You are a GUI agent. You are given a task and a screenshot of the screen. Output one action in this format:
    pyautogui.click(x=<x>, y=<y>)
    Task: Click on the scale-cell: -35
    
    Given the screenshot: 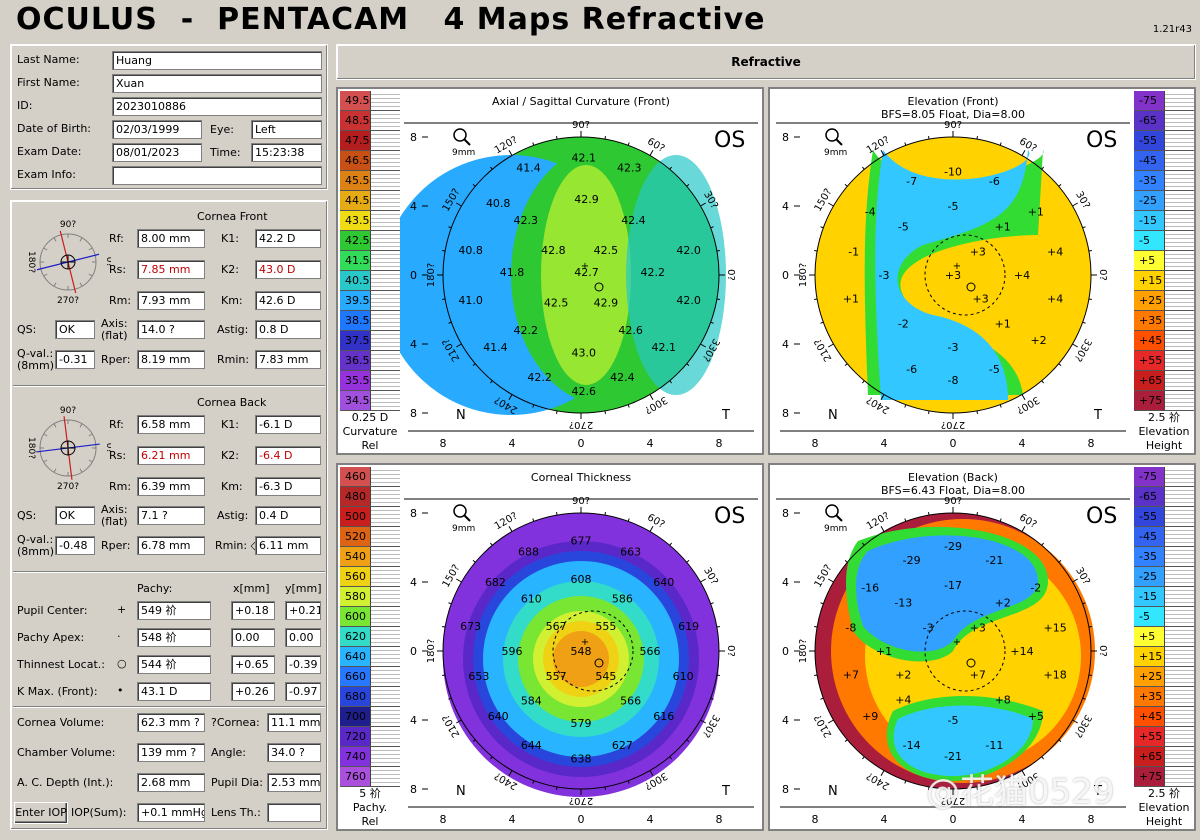 What is the action you would take?
    pyautogui.click(x=1164, y=181)
    